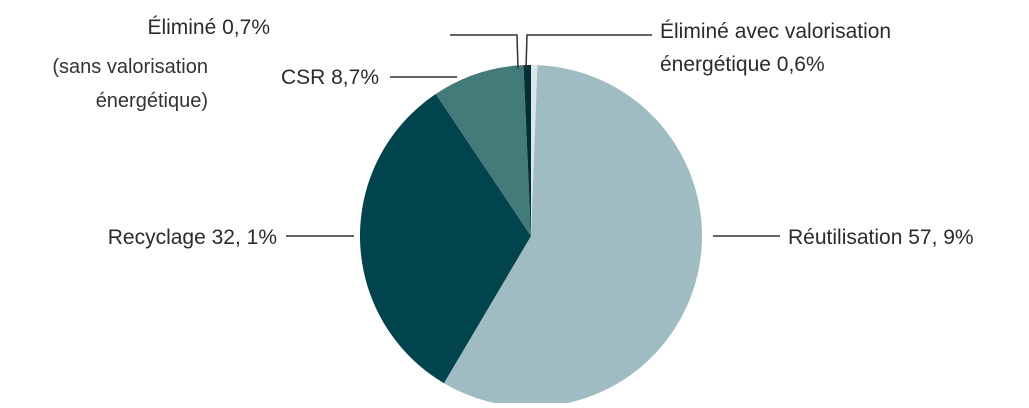 This screenshot has height=408, width=1029. Describe the element at coordinates (527, 150) in the screenshot. I see `pie-slice-éliminé` at that location.